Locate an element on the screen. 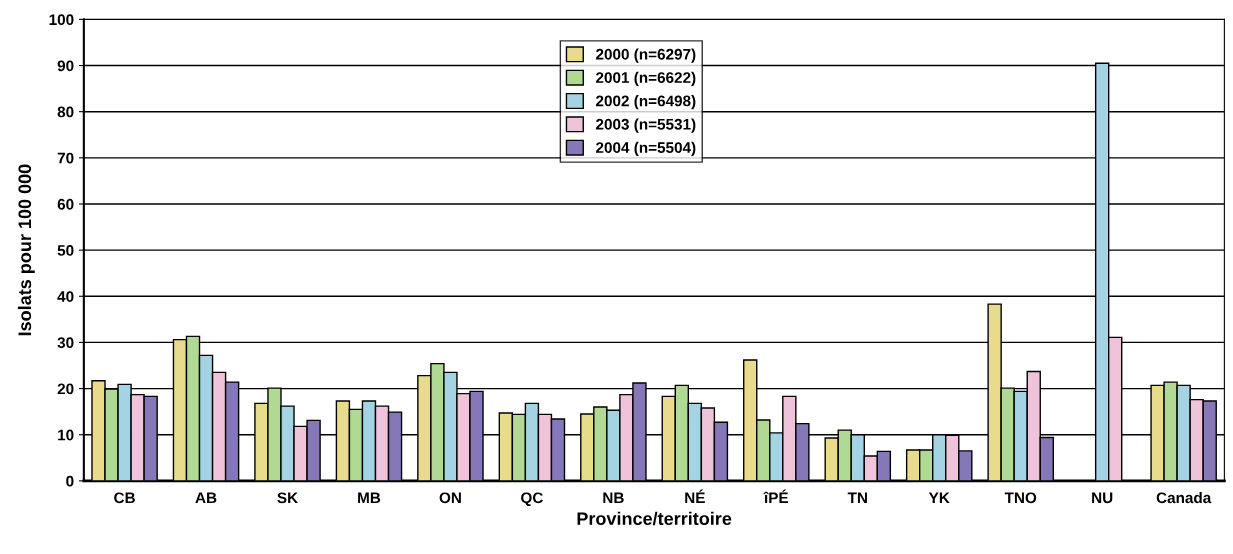 This screenshot has width=1233, height=554. x-tick-label: ON is located at coordinates (450, 498).